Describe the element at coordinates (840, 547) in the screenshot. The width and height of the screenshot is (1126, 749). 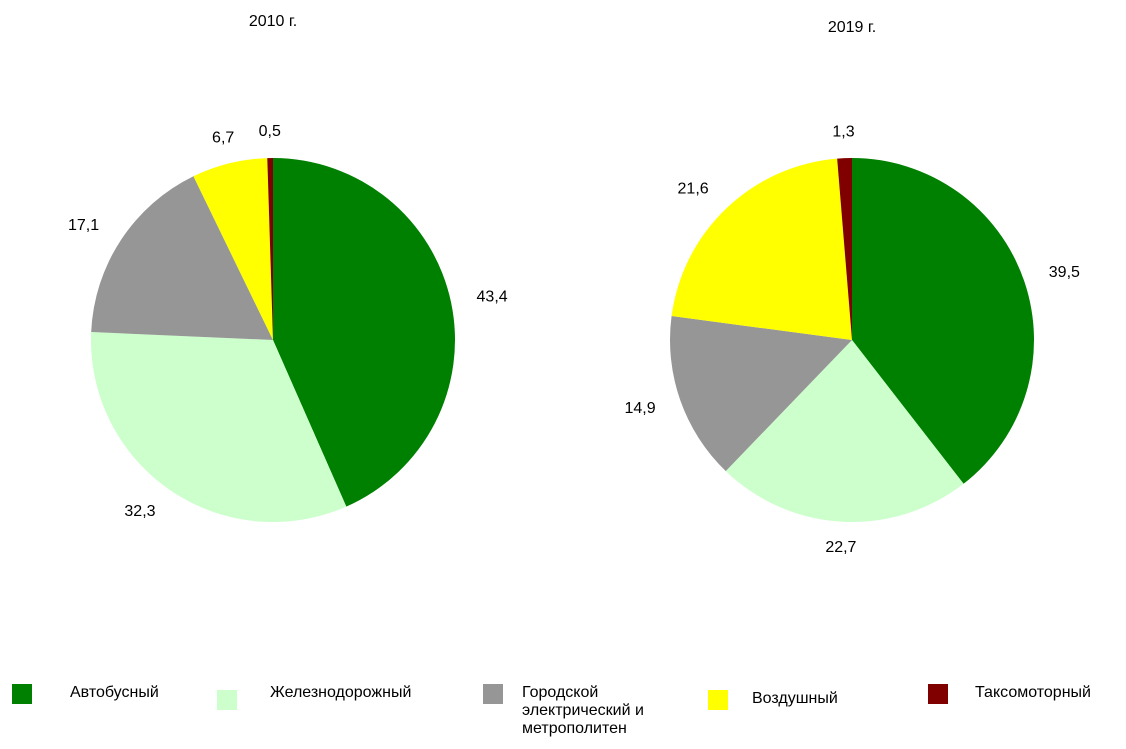
I see `data-label: 22,7` at that location.